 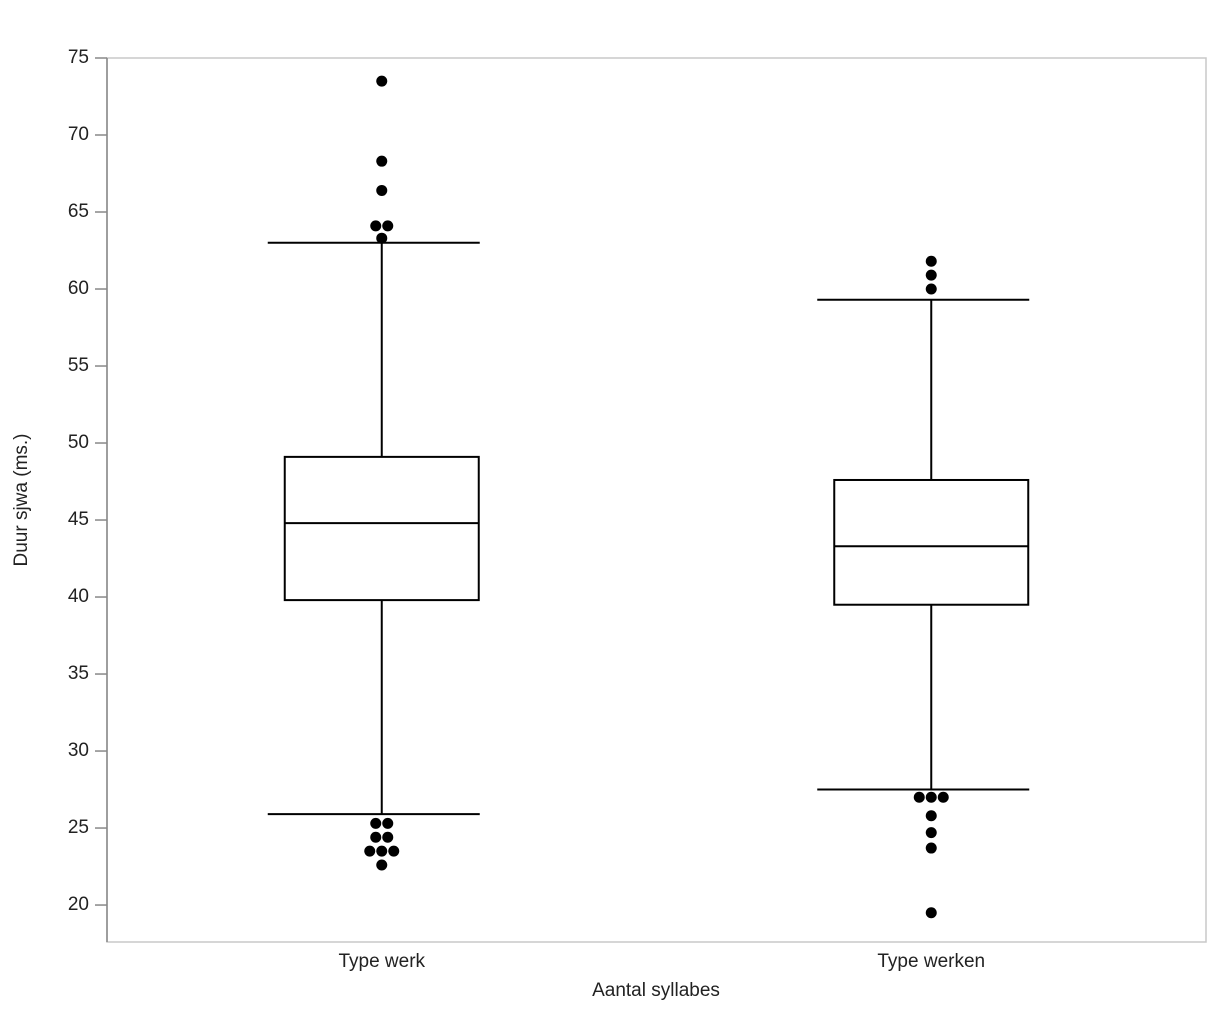 What do you see at coordinates (381, 961) in the screenshot?
I see `x-tick-label: Type werk` at bounding box center [381, 961].